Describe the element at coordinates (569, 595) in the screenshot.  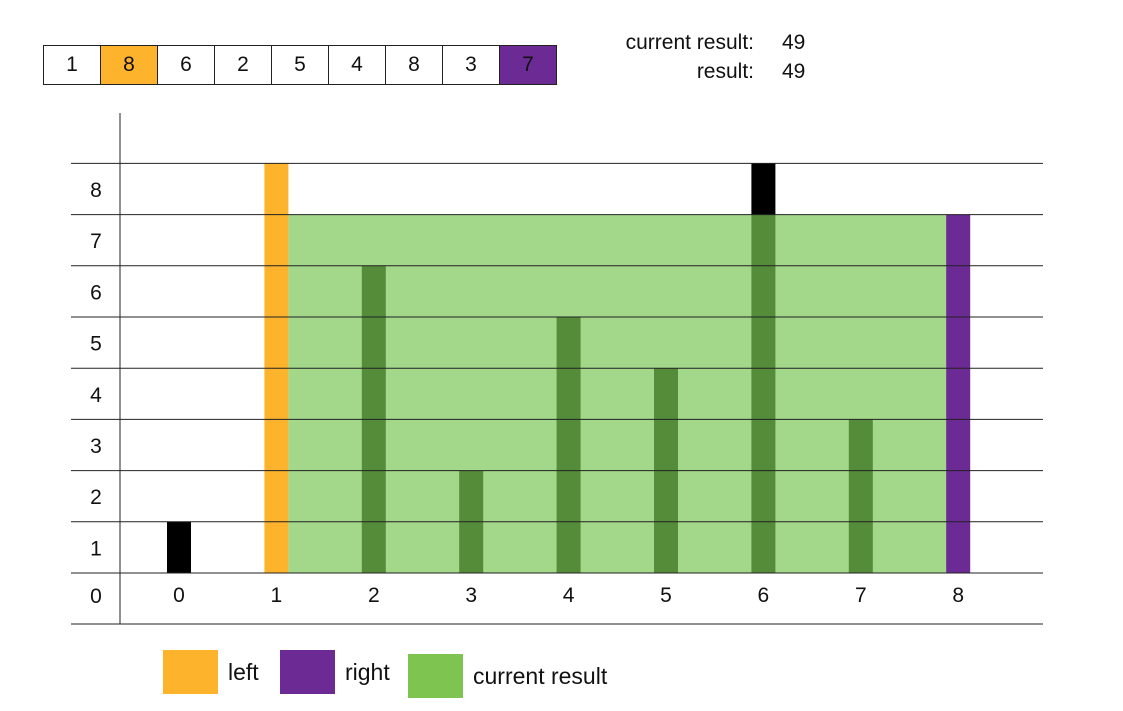
I see `x-tick-label-4: 4` at that location.